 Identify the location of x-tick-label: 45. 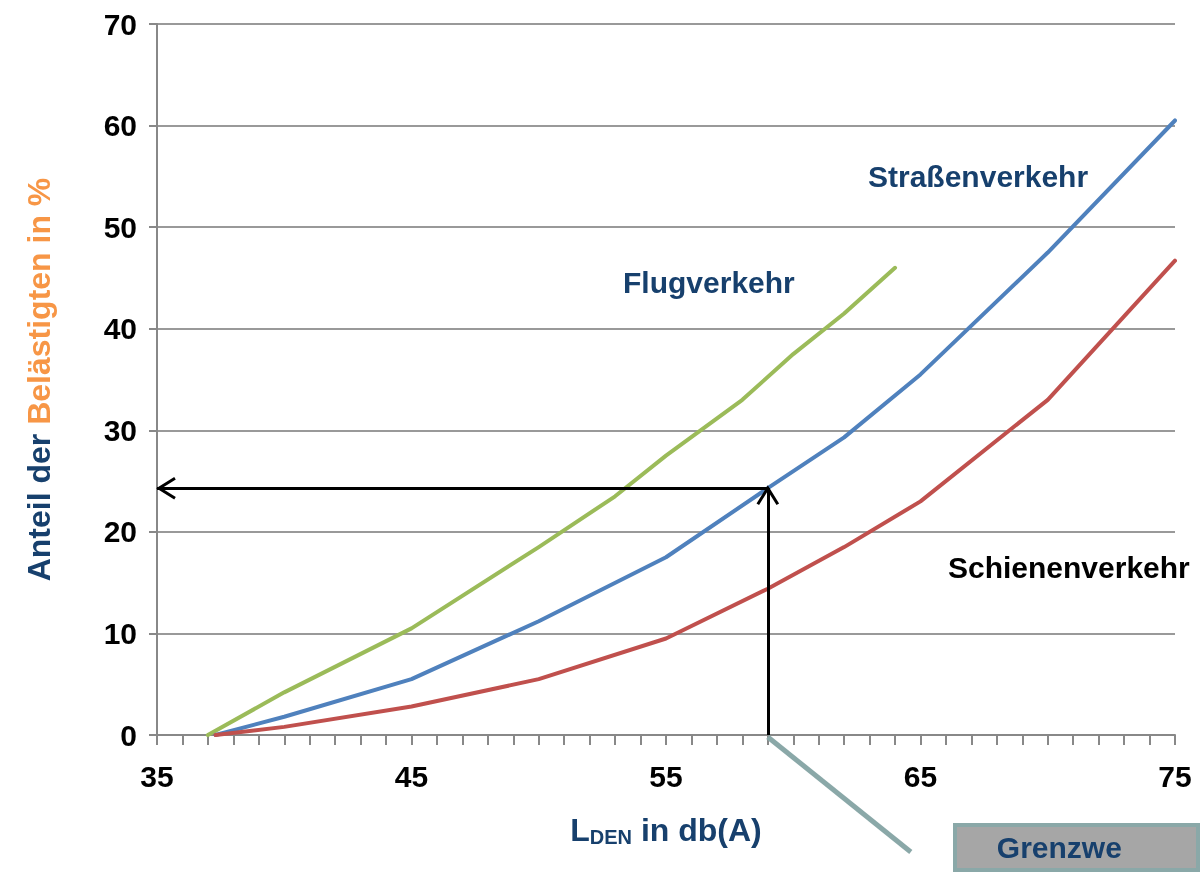
(411, 776).